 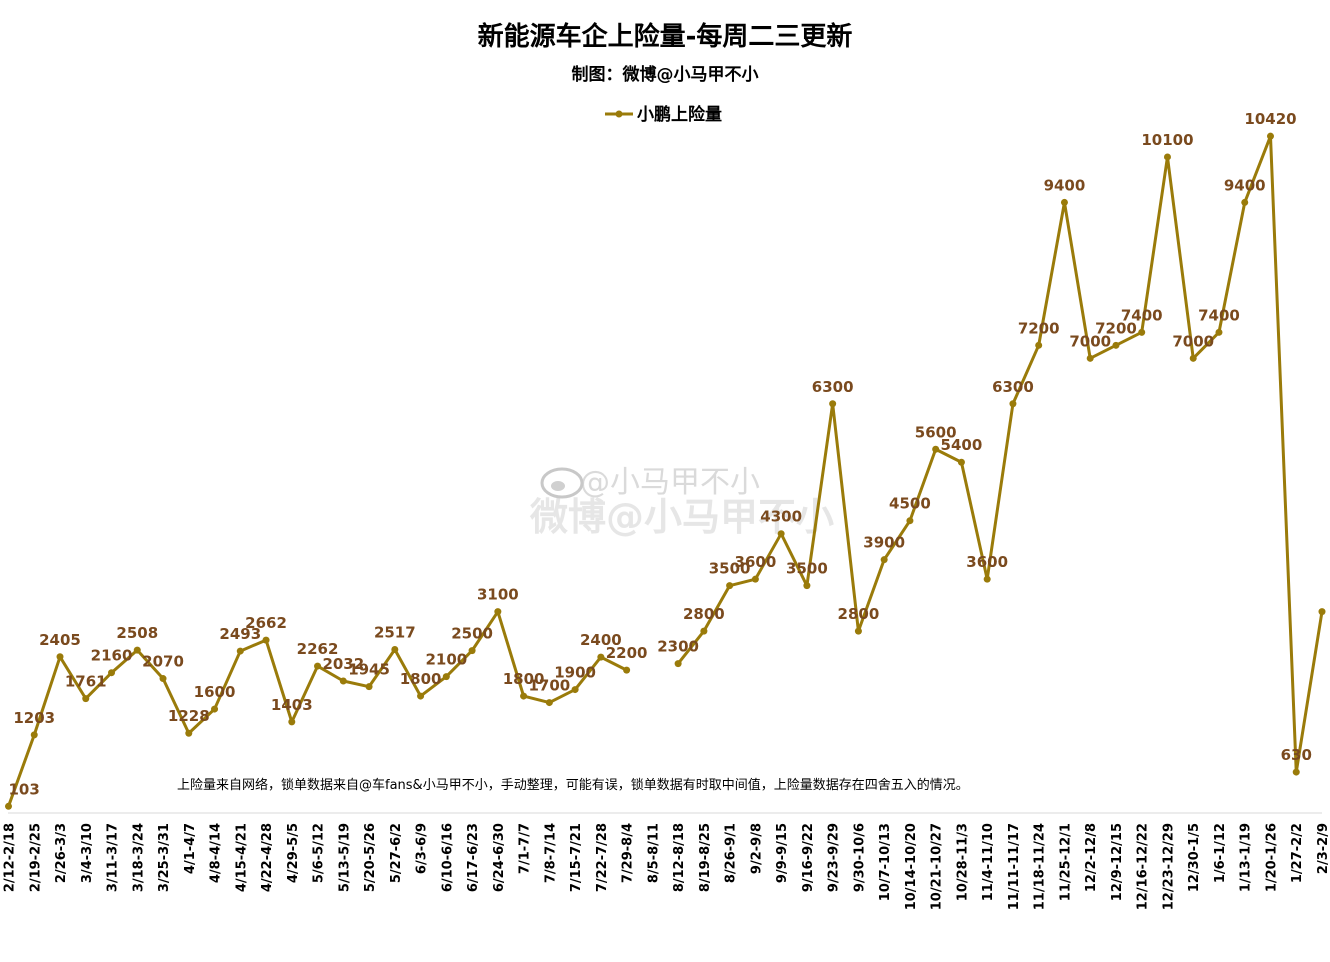 What do you see at coordinates (60, 640) in the screenshot?
I see `data-label: 2405` at bounding box center [60, 640].